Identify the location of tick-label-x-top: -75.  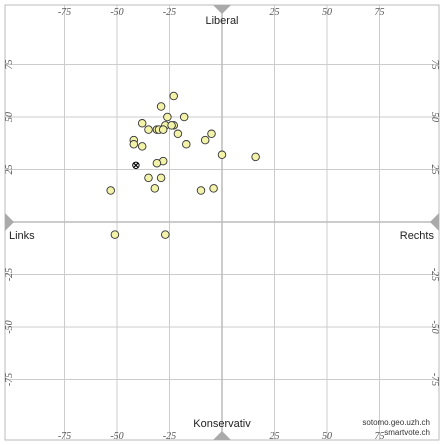
(64, 12).